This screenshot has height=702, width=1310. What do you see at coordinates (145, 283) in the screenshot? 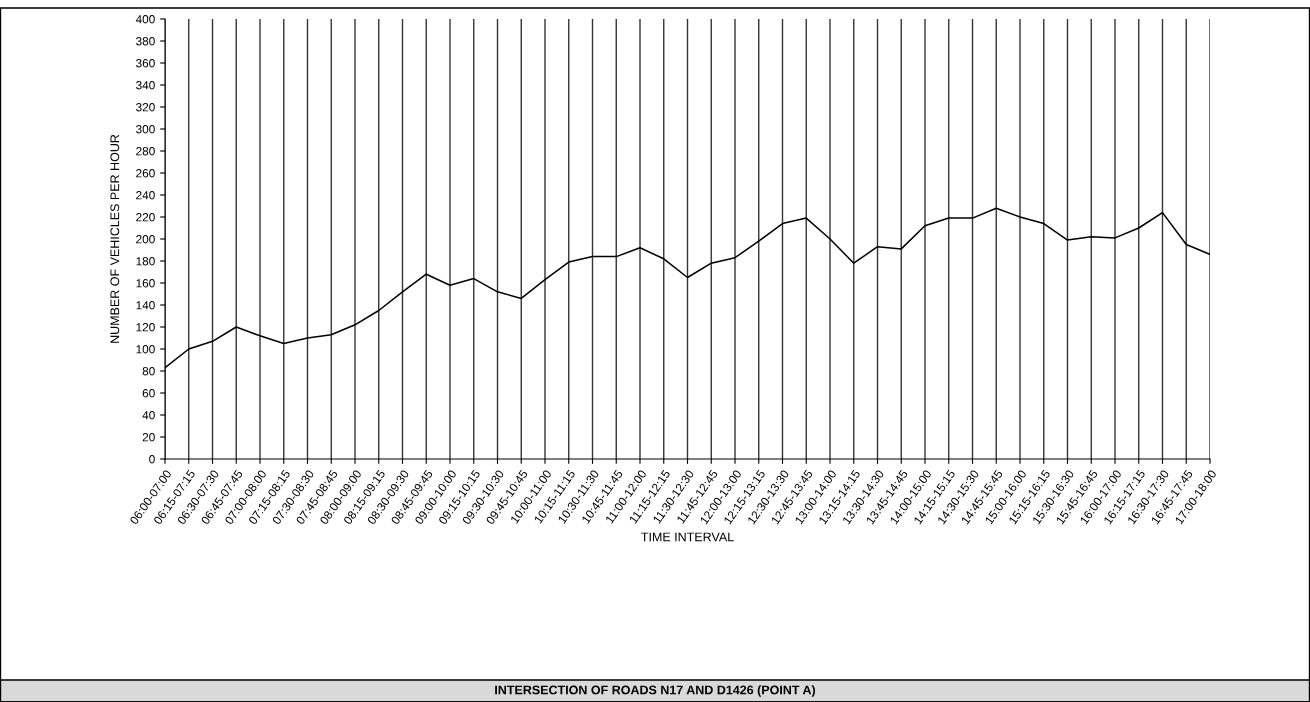
I see `y-tick-label: 160` at bounding box center [145, 283].